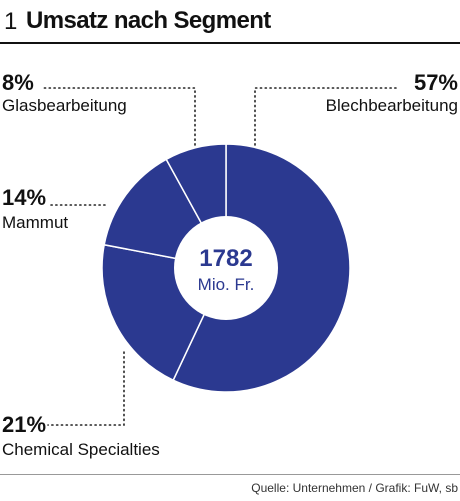  What do you see at coordinates (148, 20) in the screenshot?
I see `chart-title: Umsatz nach Segment` at bounding box center [148, 20].